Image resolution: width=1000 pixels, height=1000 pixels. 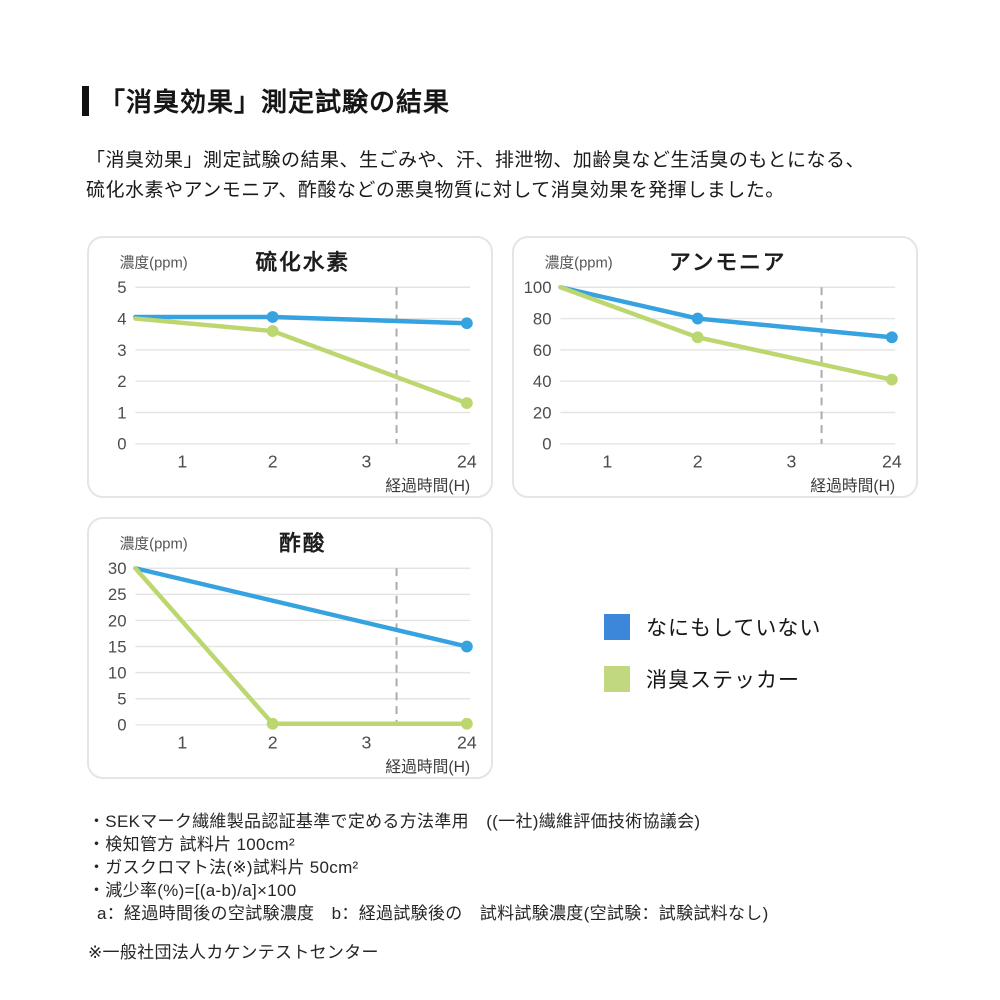 I want to click on svg-text: 100, so click(x=538, y=287).